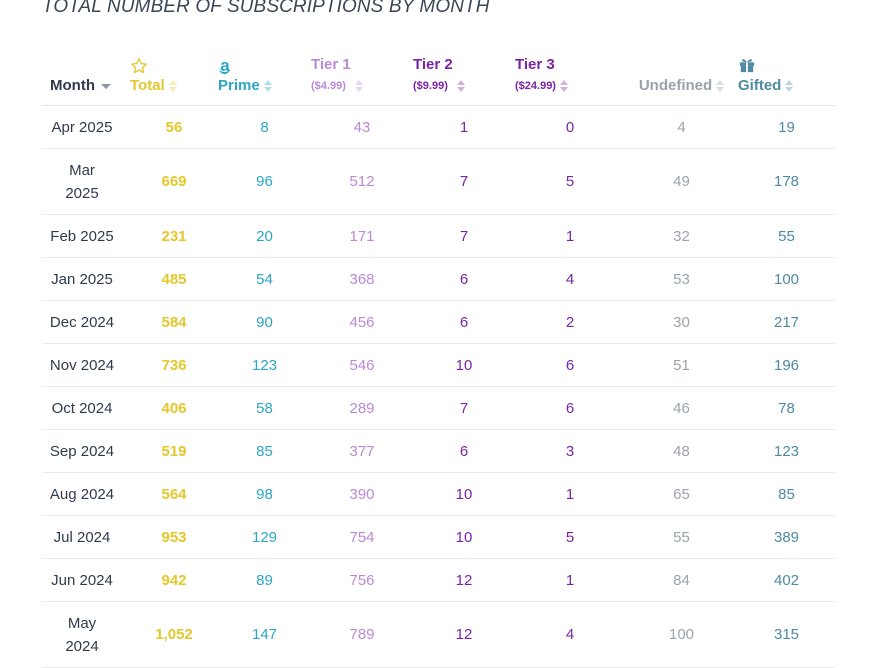  I want to click on cell-tier3: 0, so click(570, 127).